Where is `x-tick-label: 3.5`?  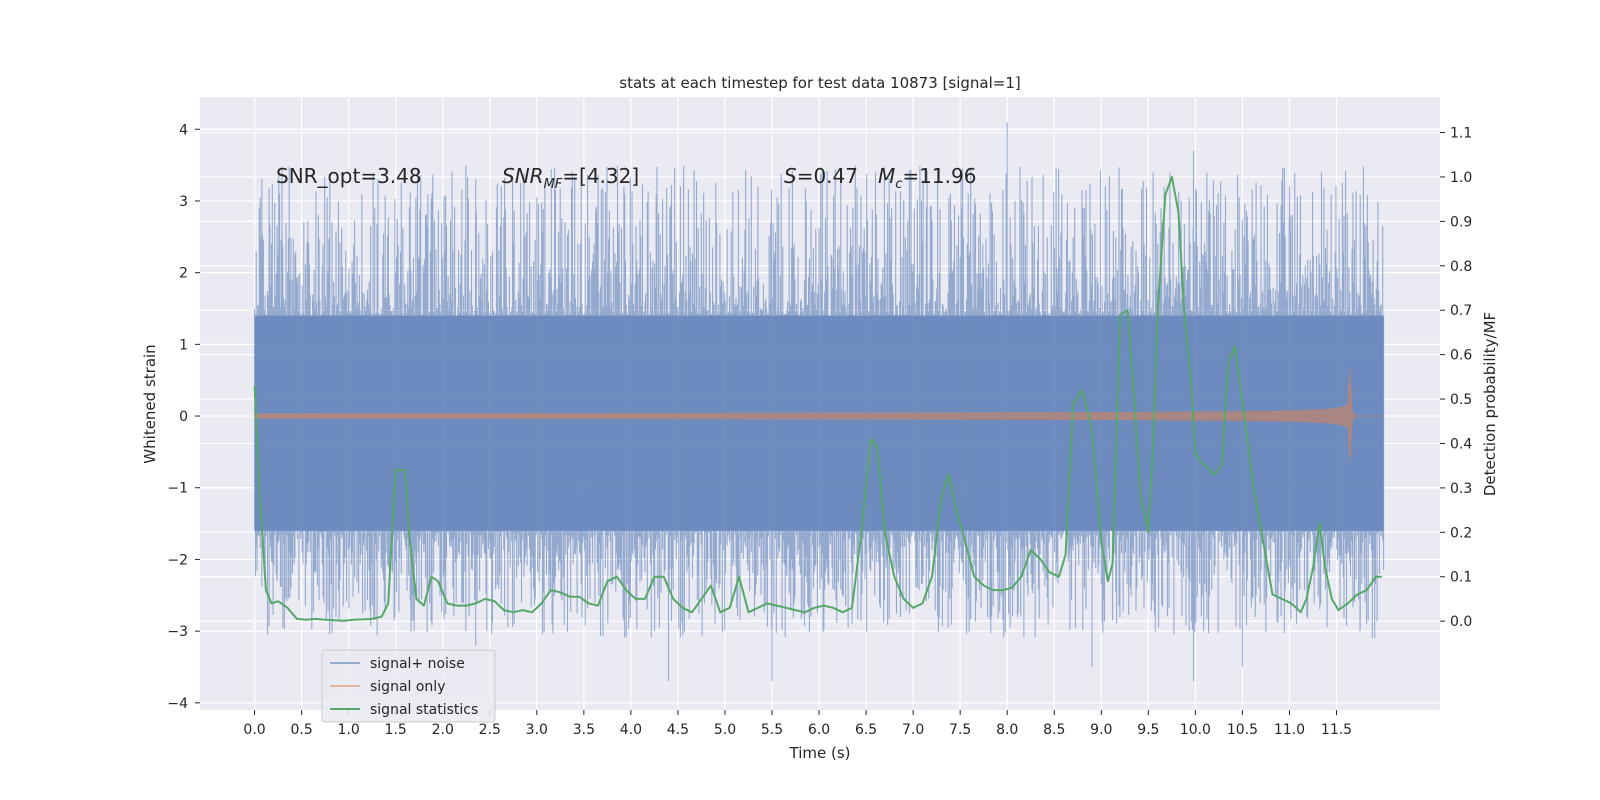 x-tick-label: 3.5 is located at coordinates (584, 730).